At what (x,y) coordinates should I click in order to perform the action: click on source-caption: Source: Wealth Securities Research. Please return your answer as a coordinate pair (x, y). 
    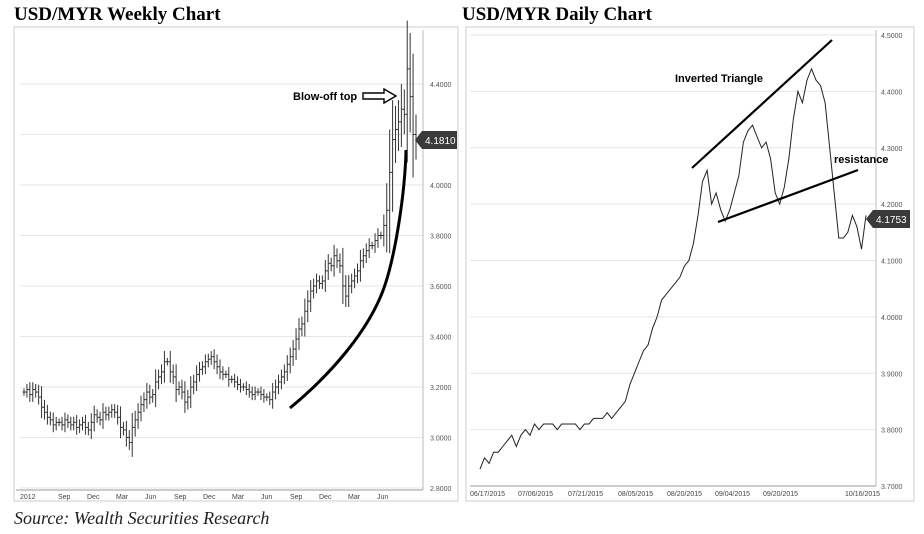
    Looking at the image, I should click on (142, 518).